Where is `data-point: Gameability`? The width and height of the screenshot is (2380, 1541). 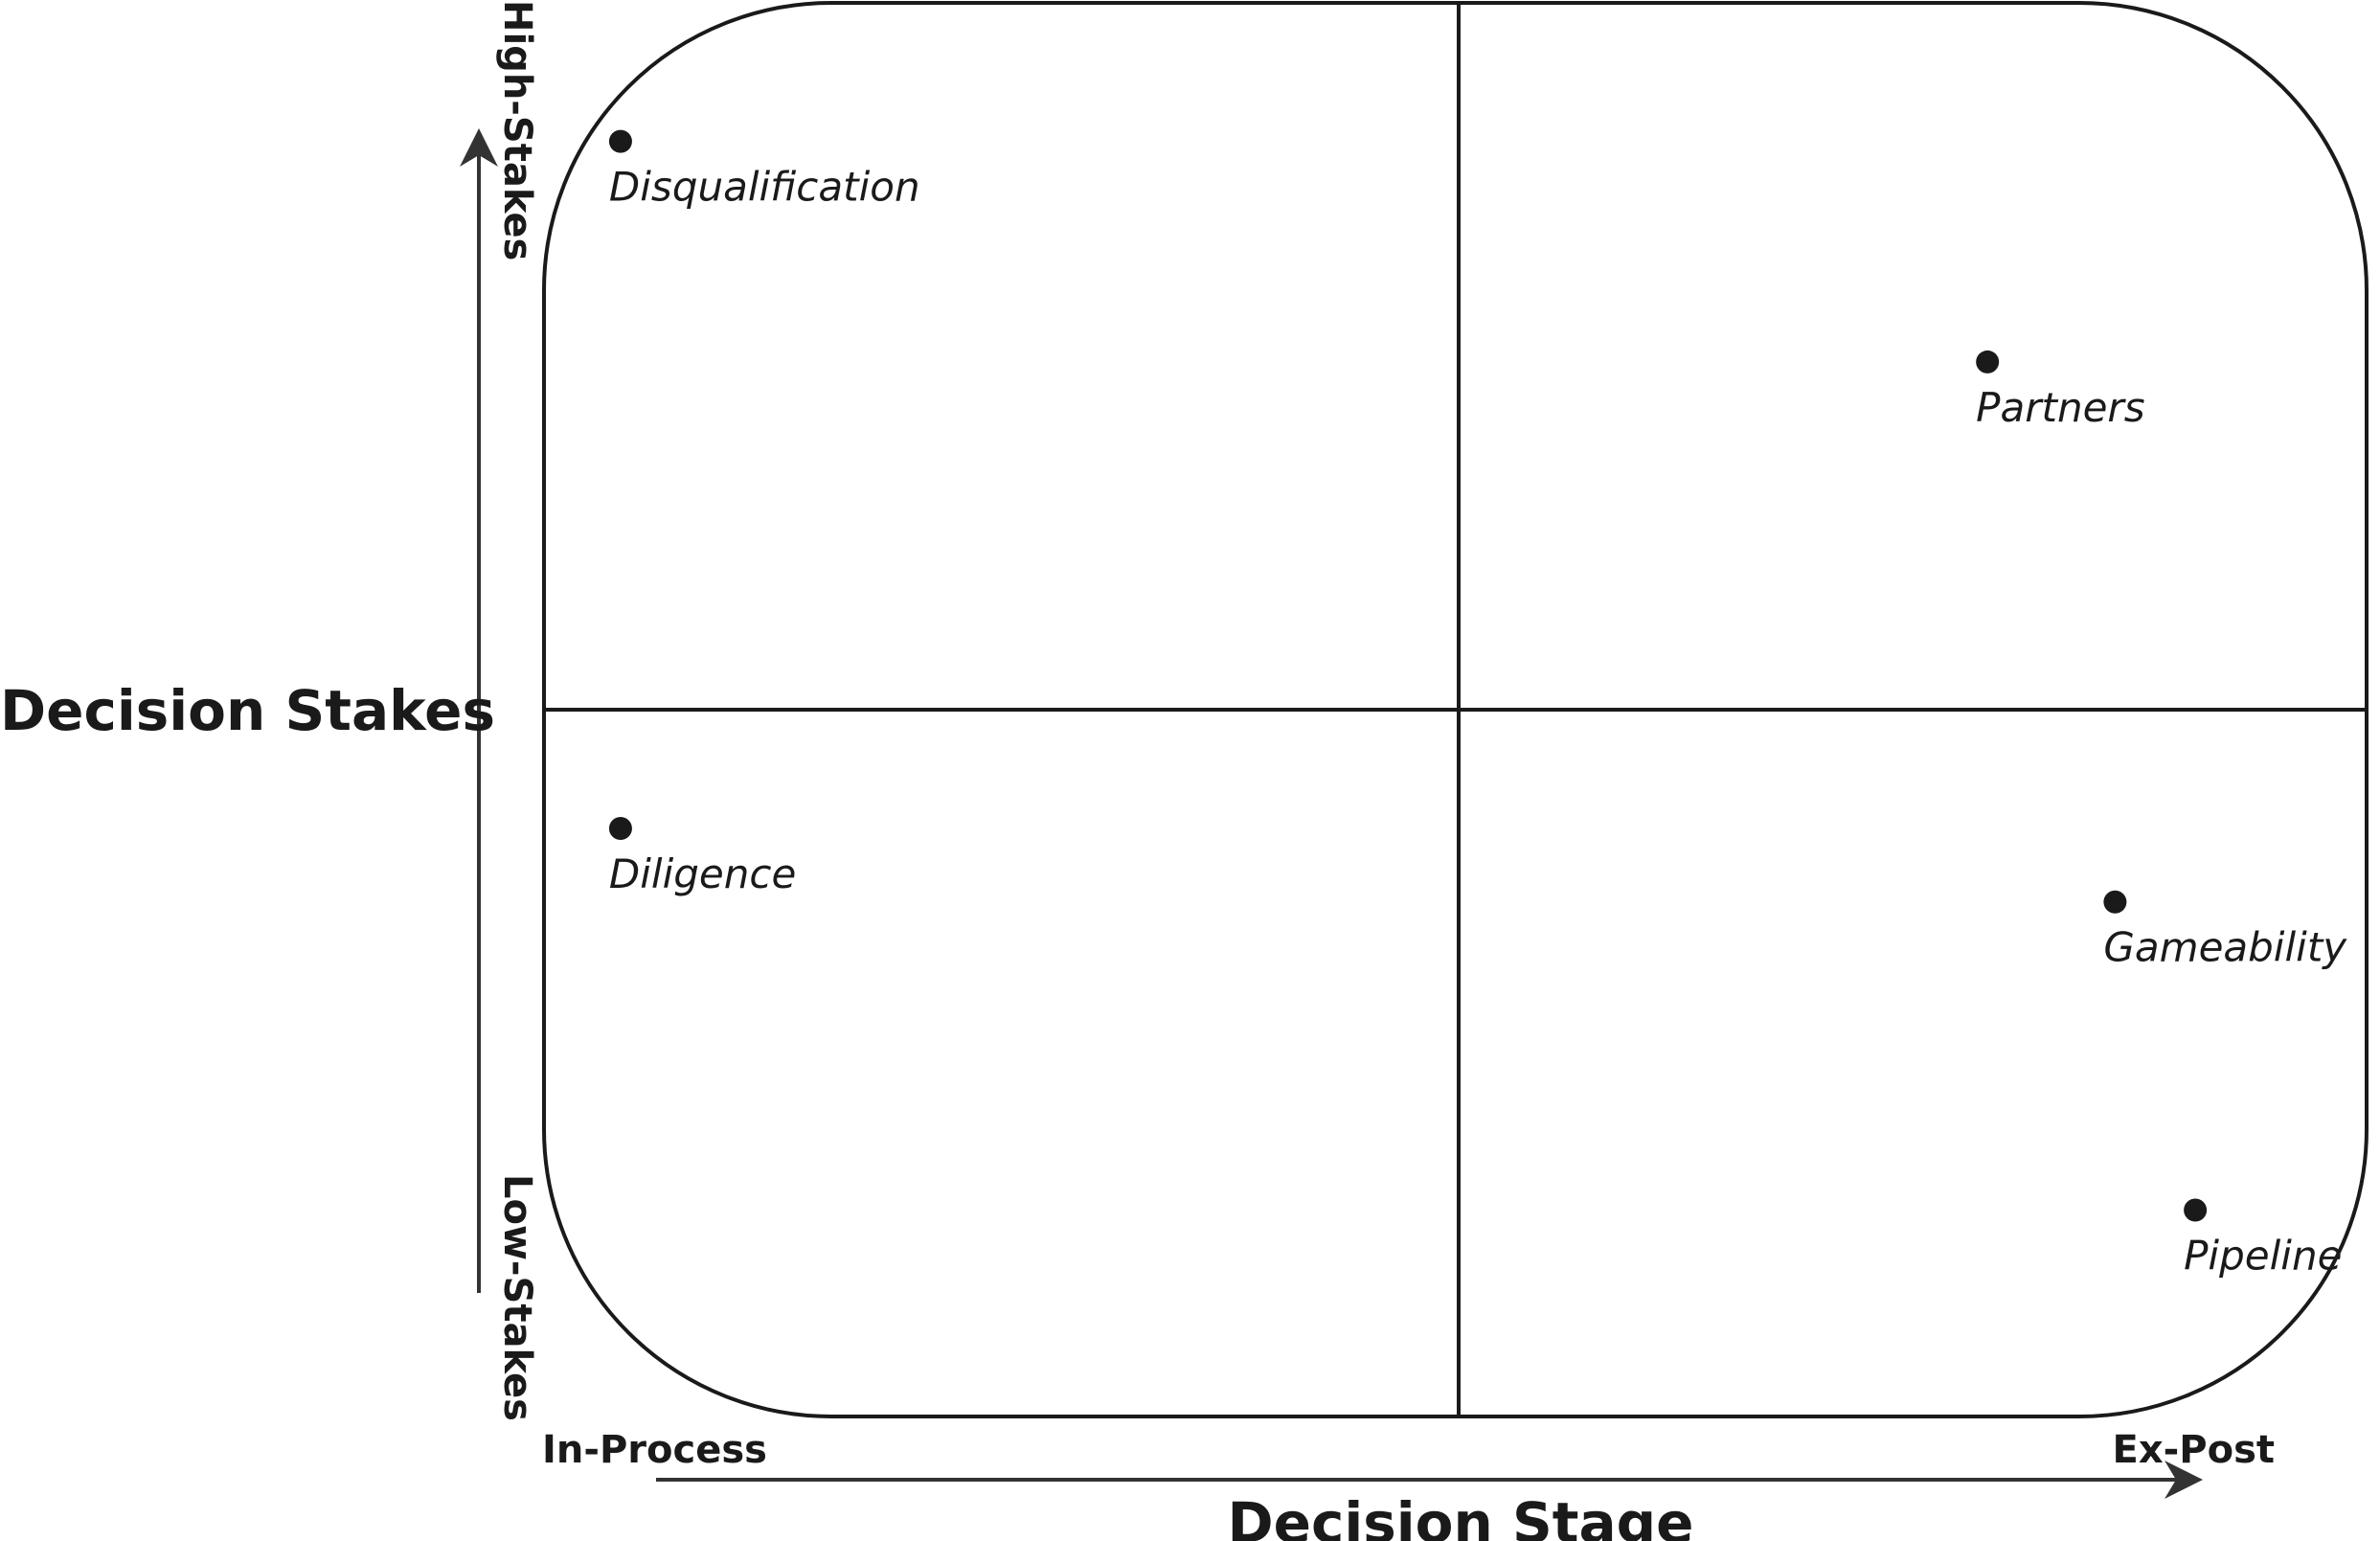 data-point: Gameability is located at coordinates (2225, 930).